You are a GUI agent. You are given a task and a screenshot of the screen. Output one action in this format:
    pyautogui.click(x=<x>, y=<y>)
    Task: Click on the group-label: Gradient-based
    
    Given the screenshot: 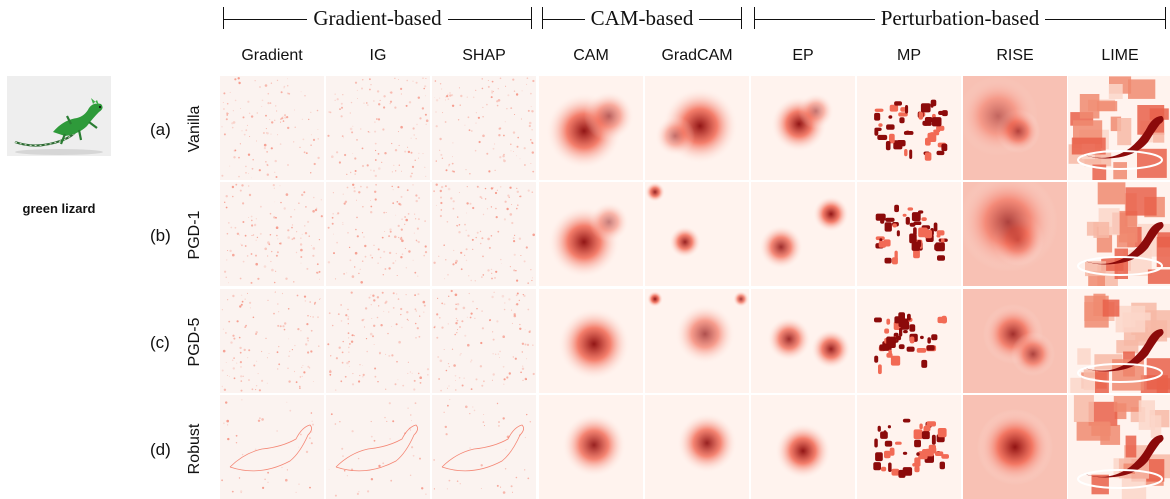 What is the action you would take?
    pyautogui.click(x=377, y=18)
    